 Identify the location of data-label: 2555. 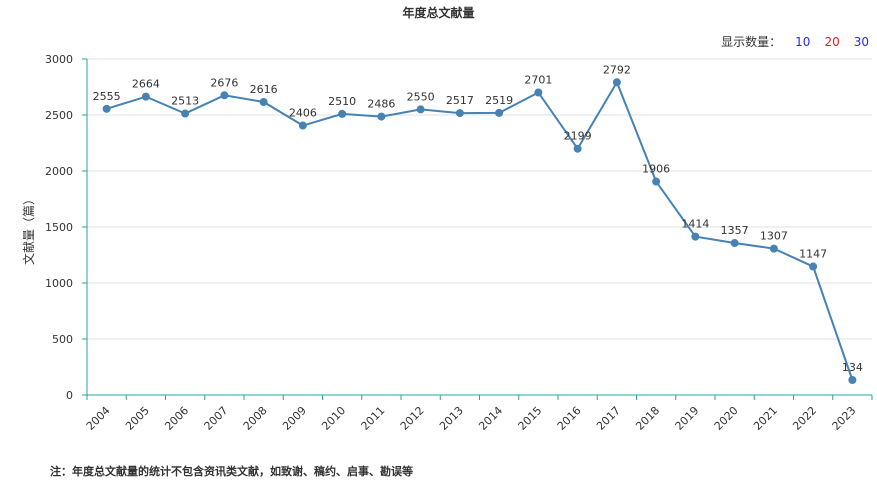
(107, 96).